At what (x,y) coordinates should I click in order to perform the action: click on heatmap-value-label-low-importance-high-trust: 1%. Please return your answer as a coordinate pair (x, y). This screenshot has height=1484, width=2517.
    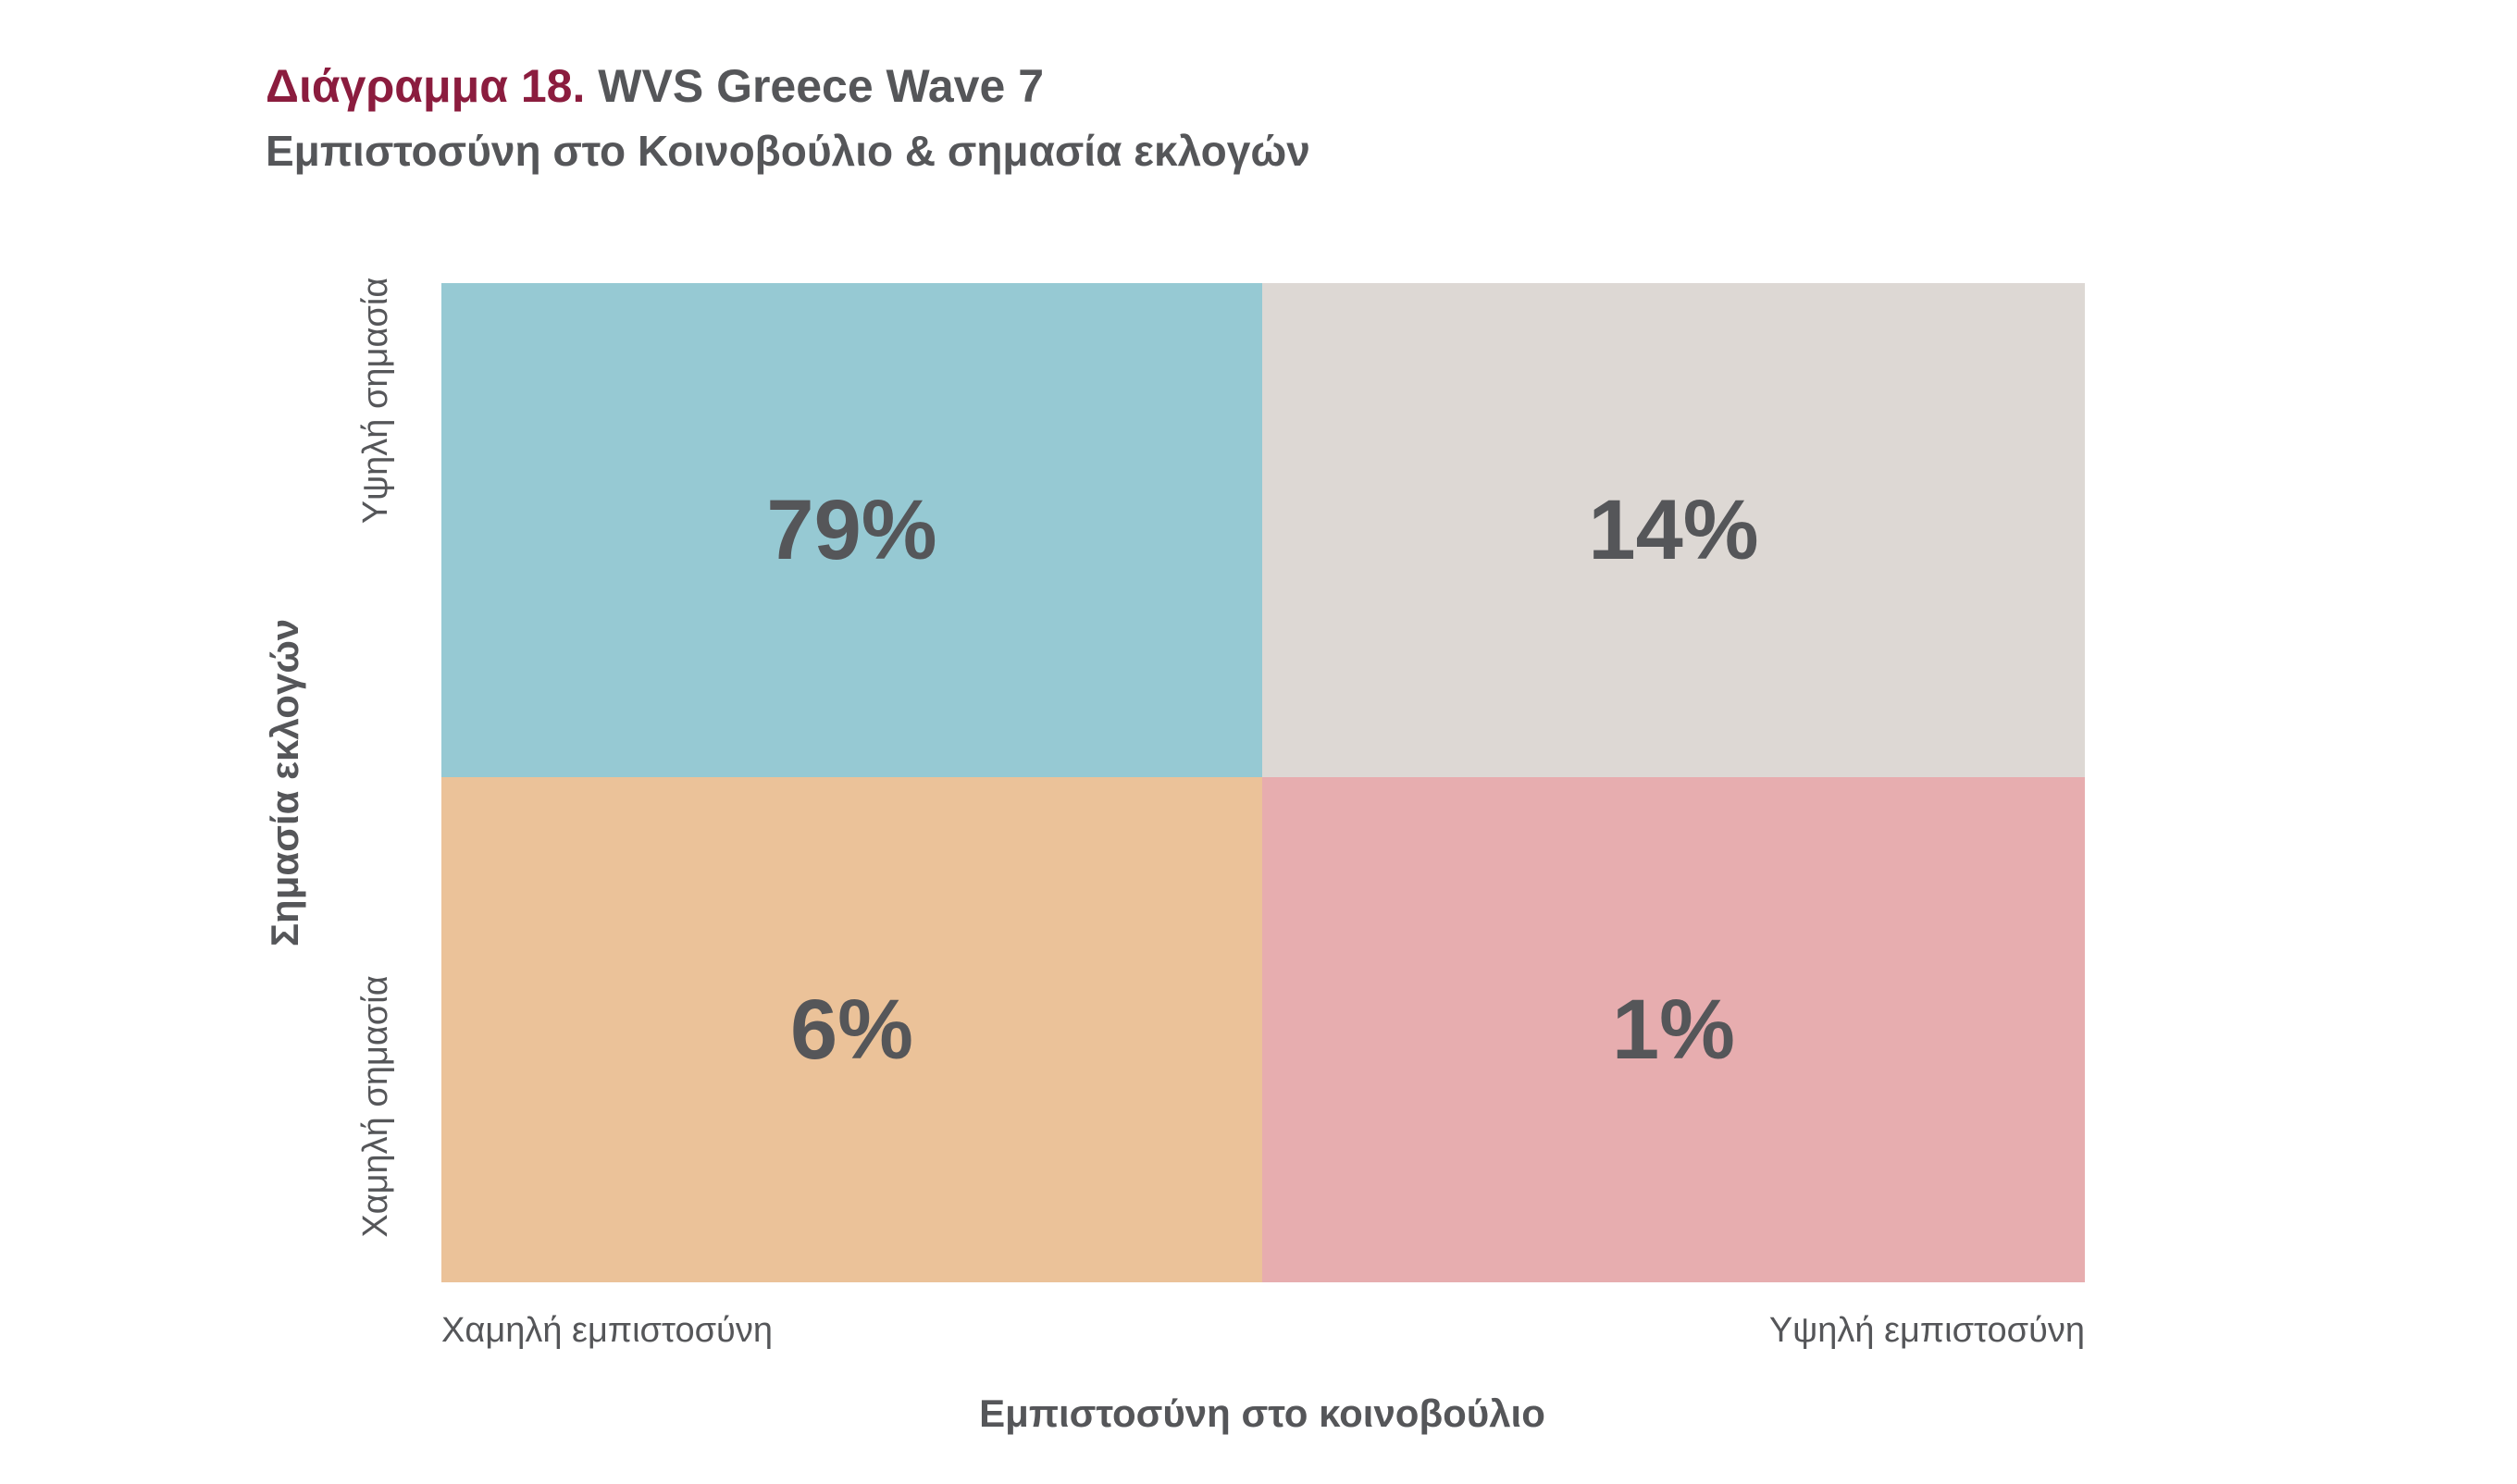
    Looking at the image, I should click on (1673, 1030).